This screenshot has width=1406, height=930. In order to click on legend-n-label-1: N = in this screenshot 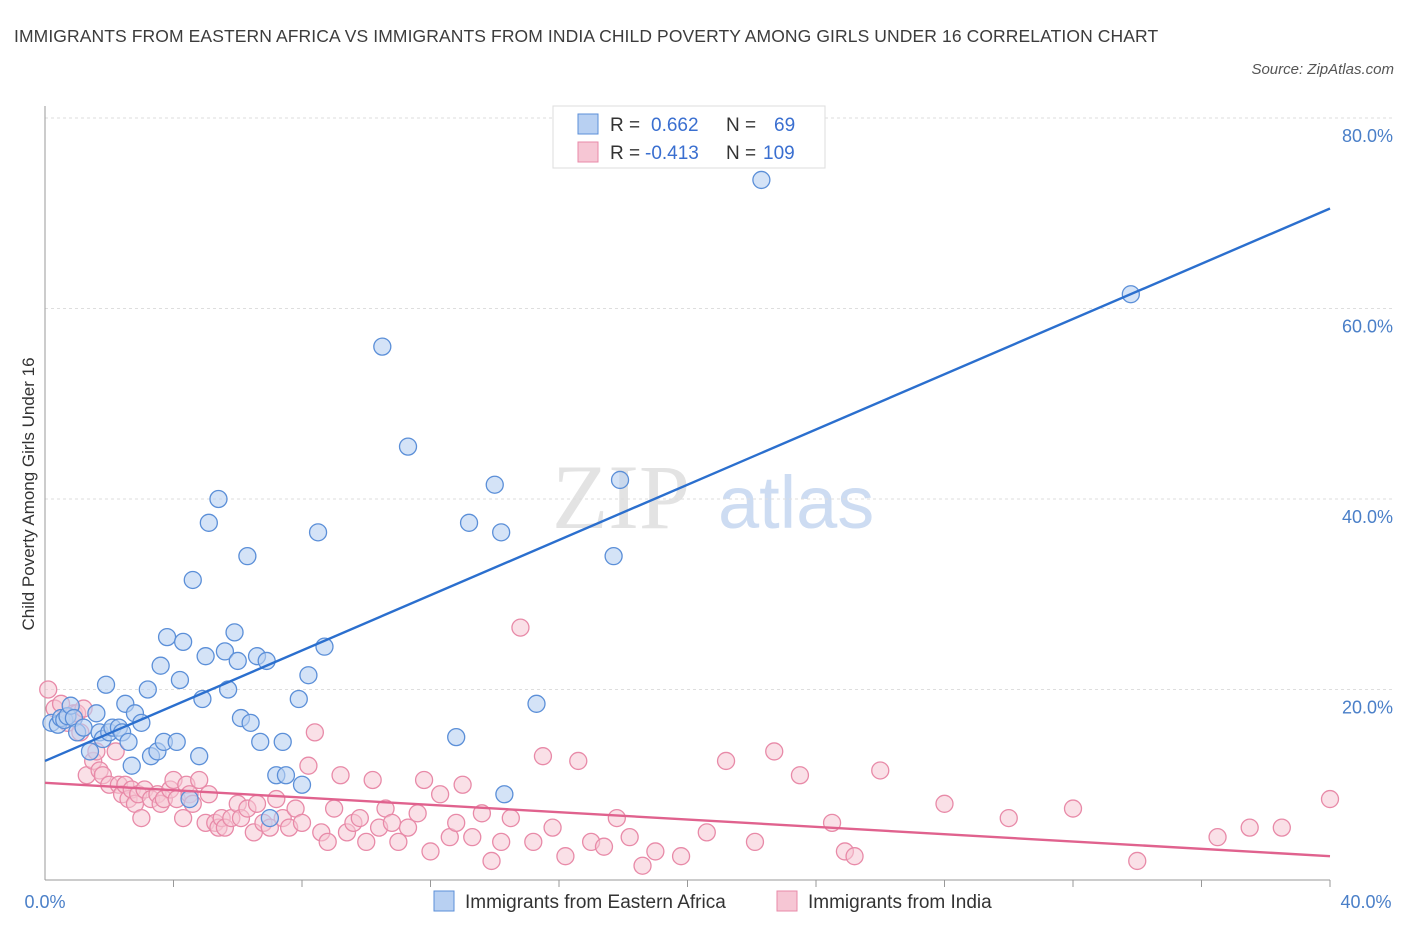, I will do `click(741, 125)`.